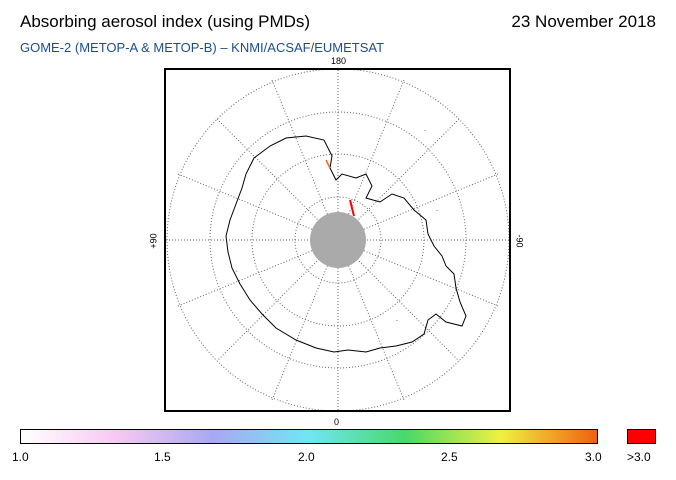 This screenshot has height=480, width=676. I want to click on colorbar, so click(309, 436).